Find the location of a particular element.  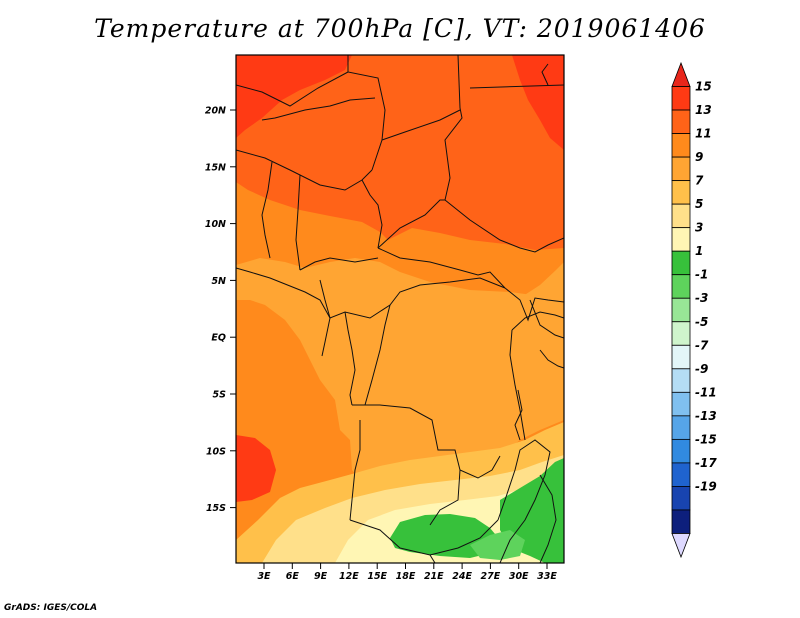

lat-label: 10N is located at coordinates (215, 224).